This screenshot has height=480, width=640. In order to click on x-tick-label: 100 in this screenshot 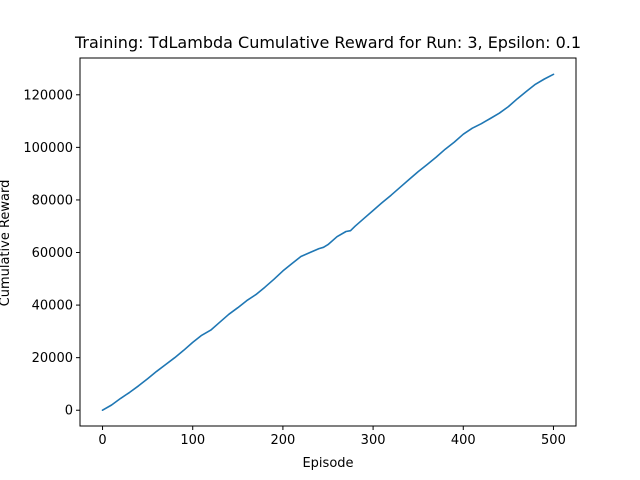, I will do `click(192, 440)`.